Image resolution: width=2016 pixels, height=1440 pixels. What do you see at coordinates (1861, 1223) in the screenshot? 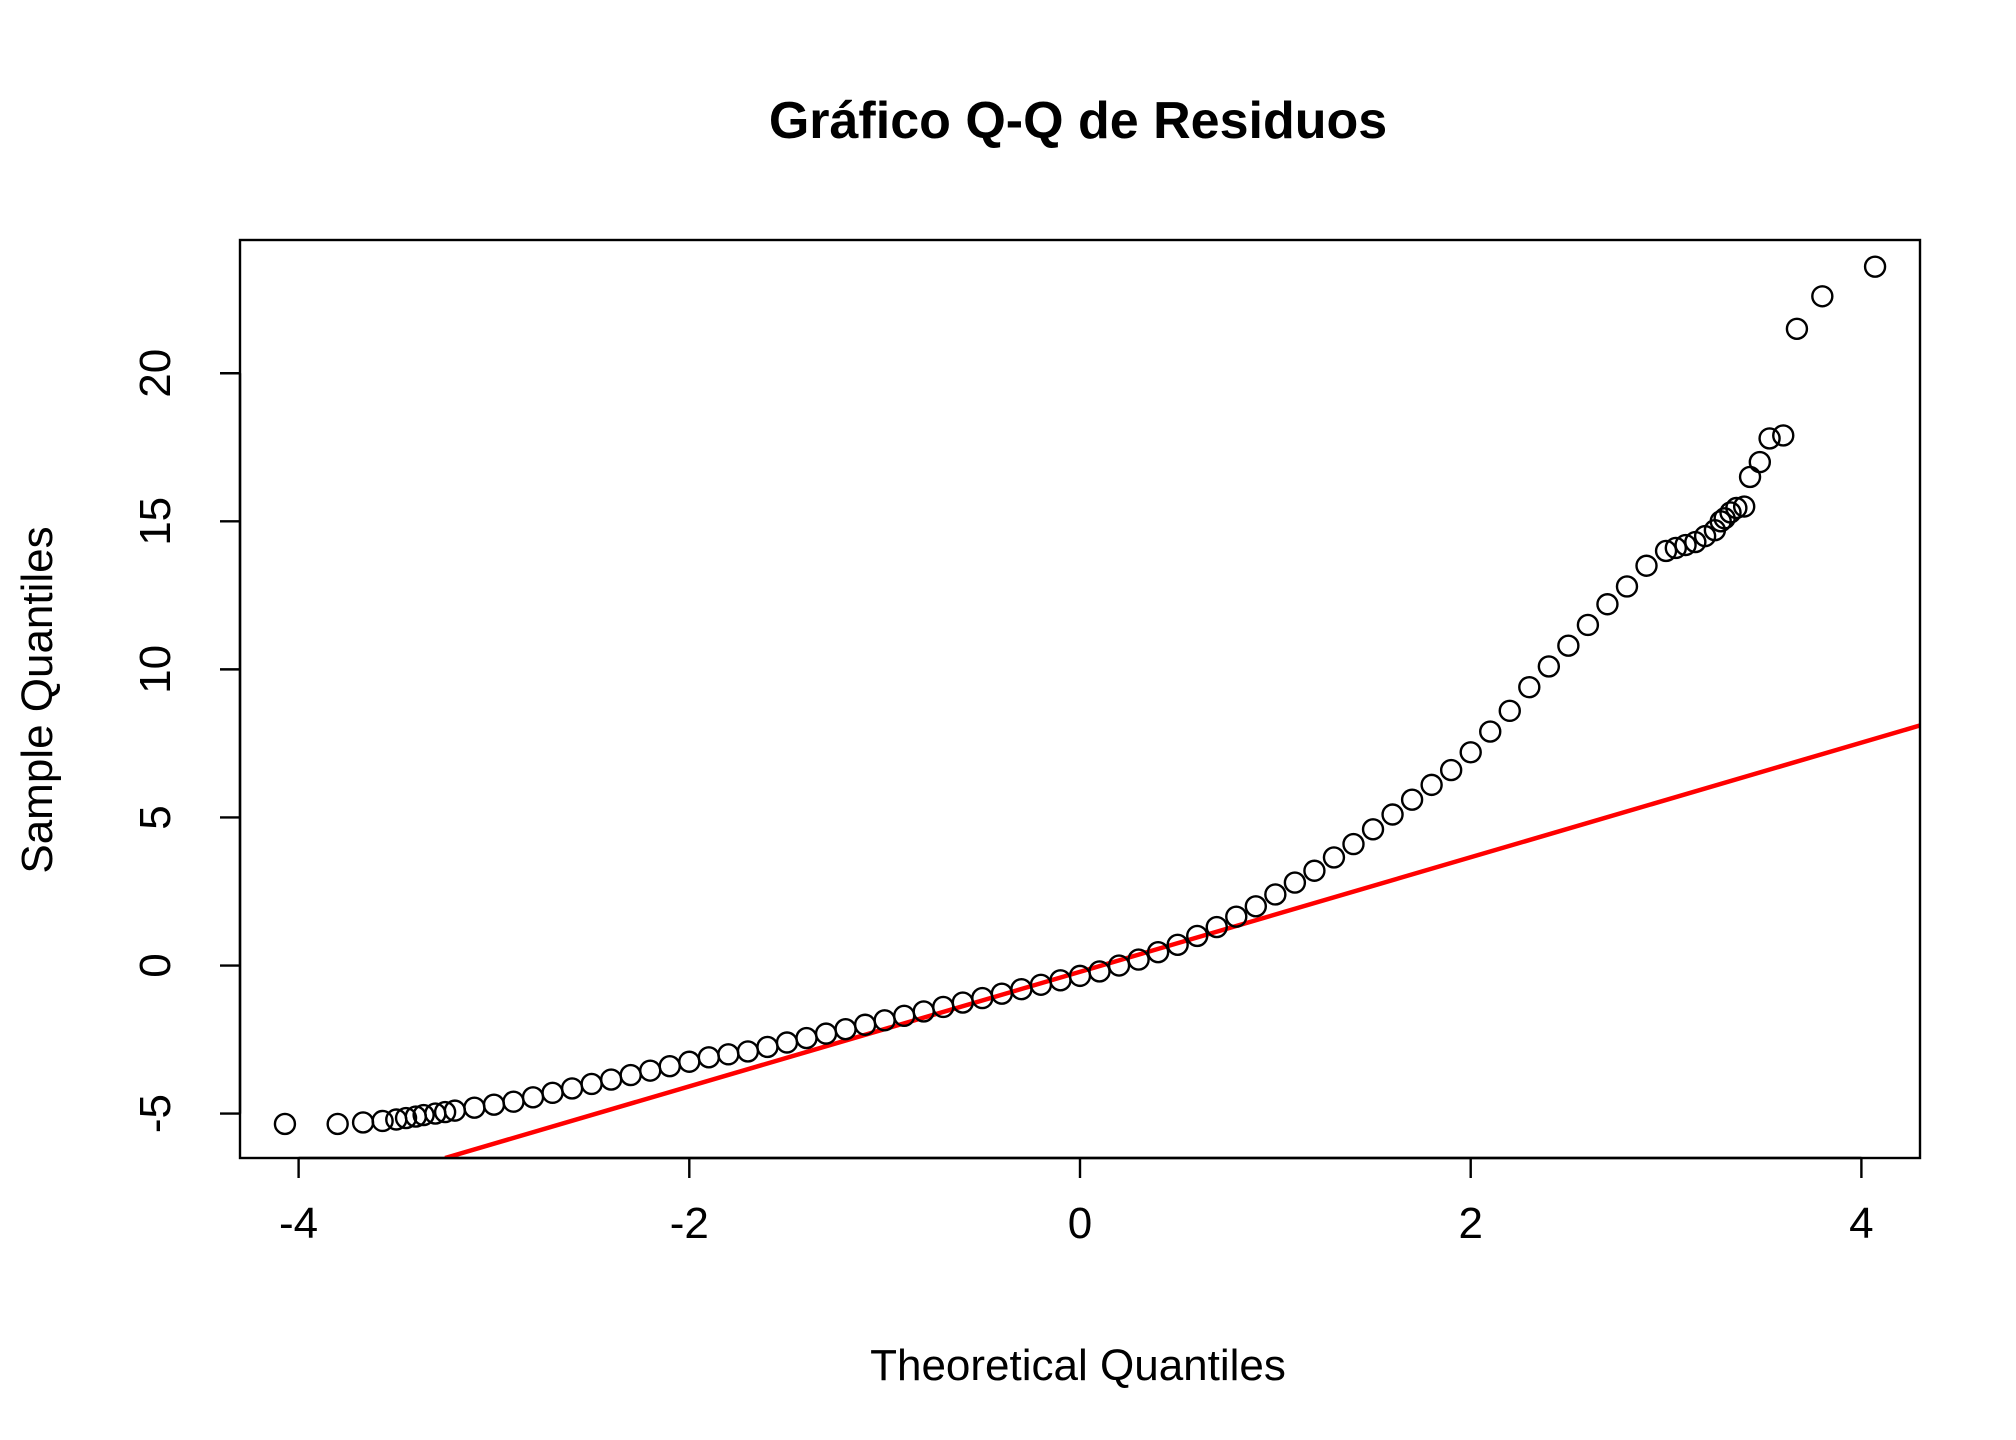
I see `x-tick-label: 4` at bounding box center [1861, 1223].